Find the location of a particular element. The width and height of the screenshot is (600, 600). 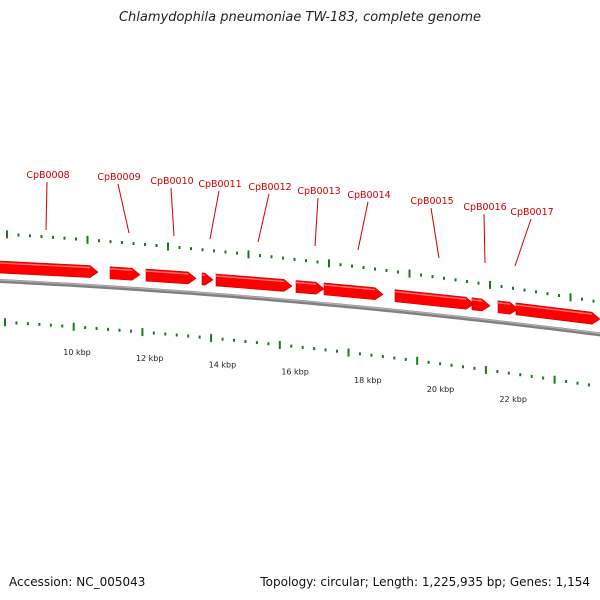

gene-label: CpB0011 is located at coordinates (219, 184).